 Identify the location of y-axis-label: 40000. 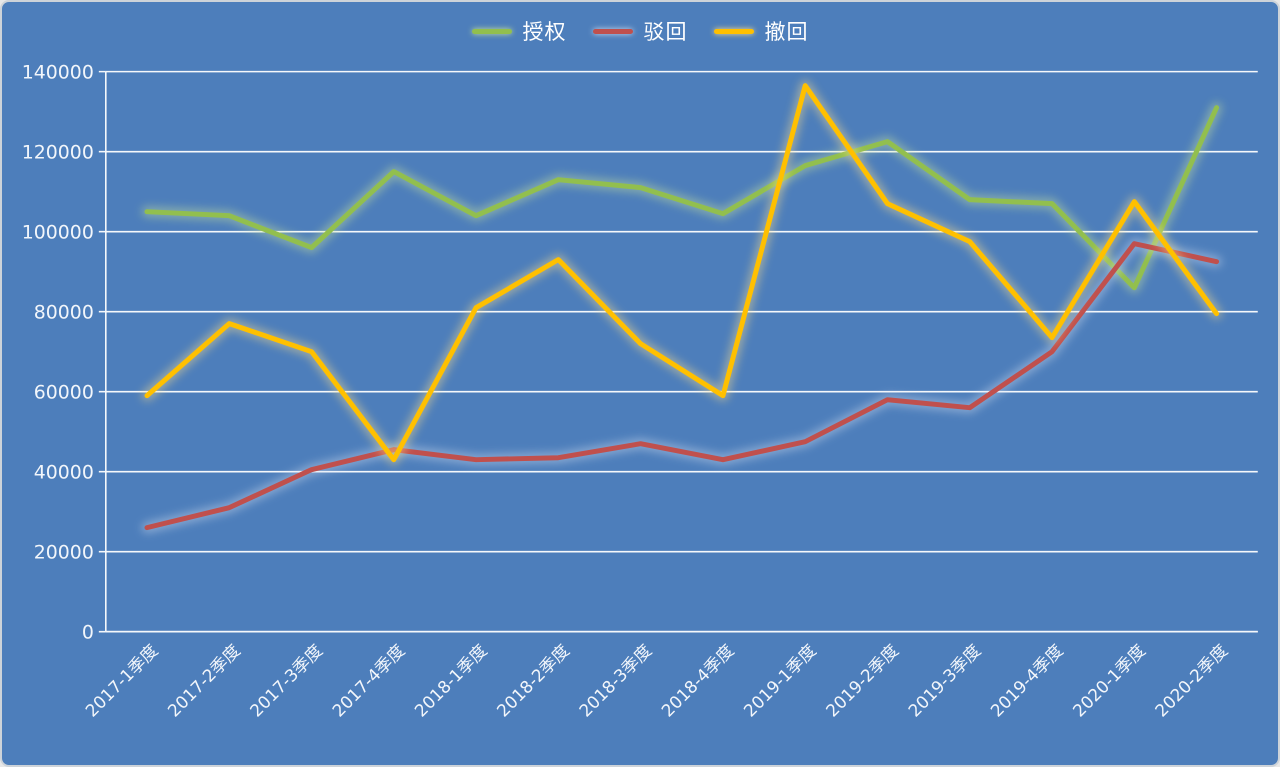
(64, 473).